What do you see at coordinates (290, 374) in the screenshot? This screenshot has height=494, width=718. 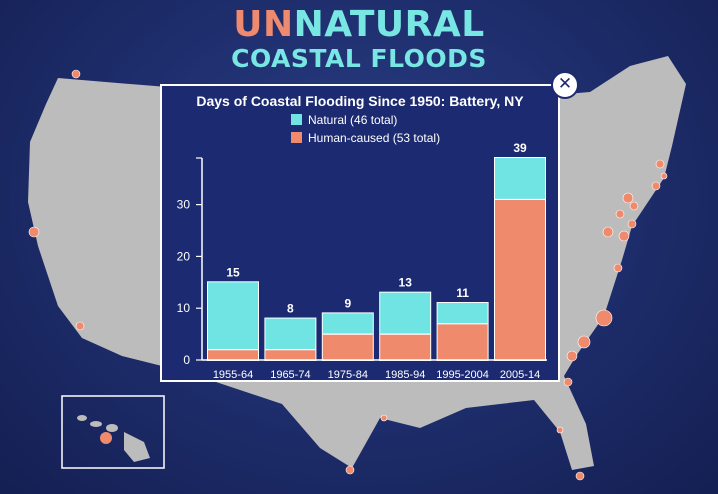 I see `x-tick-label: 1965-74` at bounding box center [290, 374].